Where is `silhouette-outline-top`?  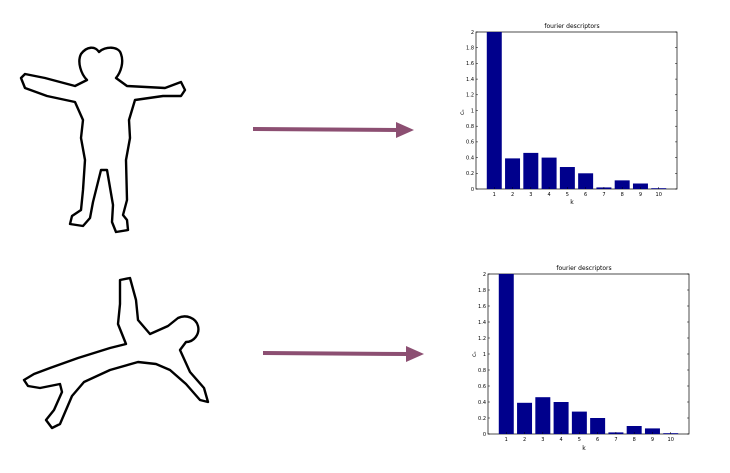
silhouette-outline-top is located at coordinates (103, 140).